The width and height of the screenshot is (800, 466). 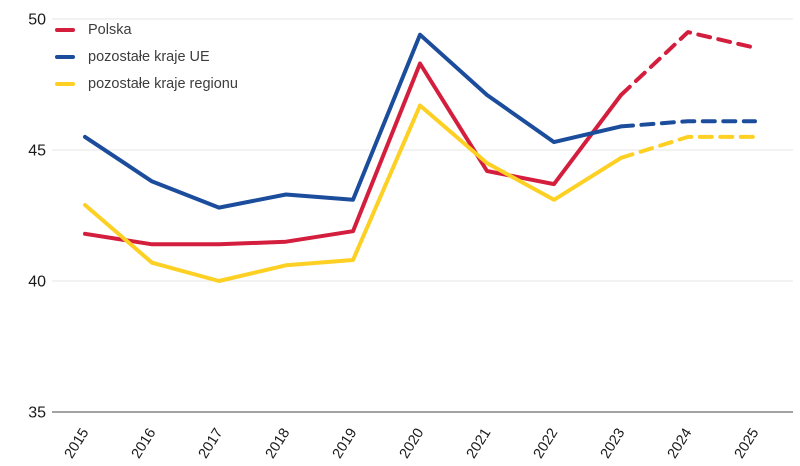 What do you see at coordinates (345, 444) in the screenshot?
I see `x-tick-label-2019: 2019` at bounding box center [345, 444].